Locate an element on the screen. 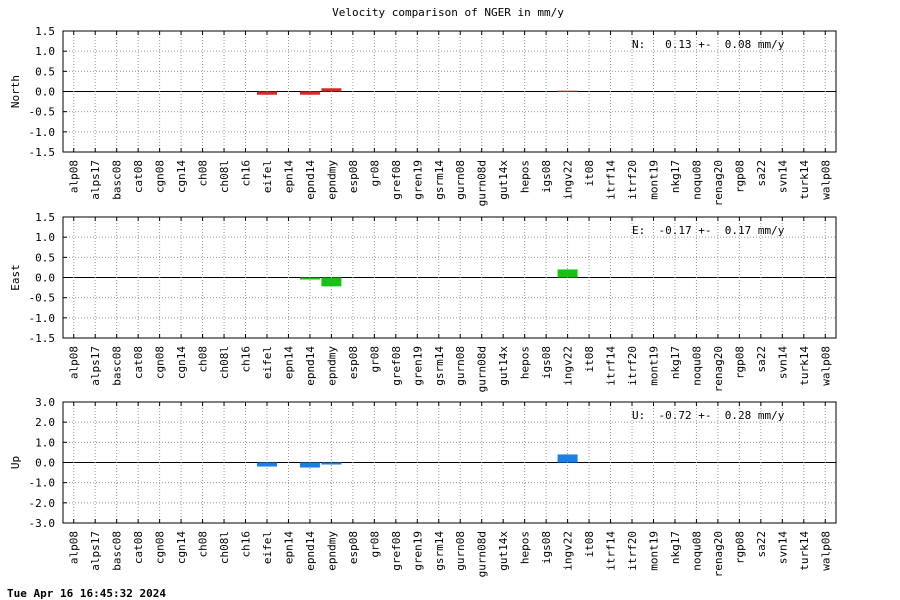 This screenshot has height=600, width=900. x-tick-label: epnd14 is located at coordinates (310, 180).